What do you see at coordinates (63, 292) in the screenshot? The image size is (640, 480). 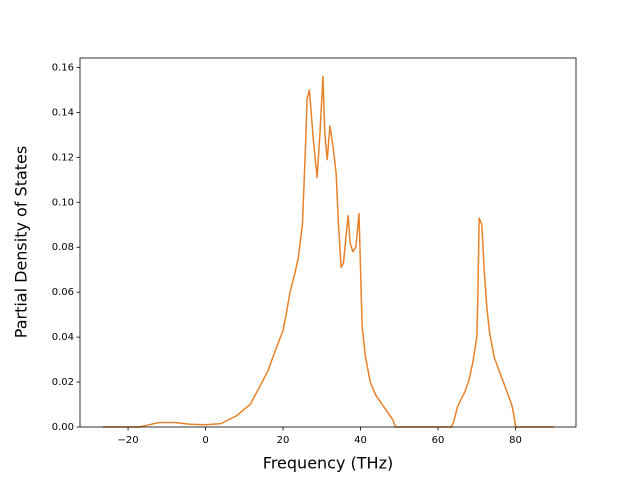 I see `y-tick-label: 0.06` at bounding box center [63, 292].